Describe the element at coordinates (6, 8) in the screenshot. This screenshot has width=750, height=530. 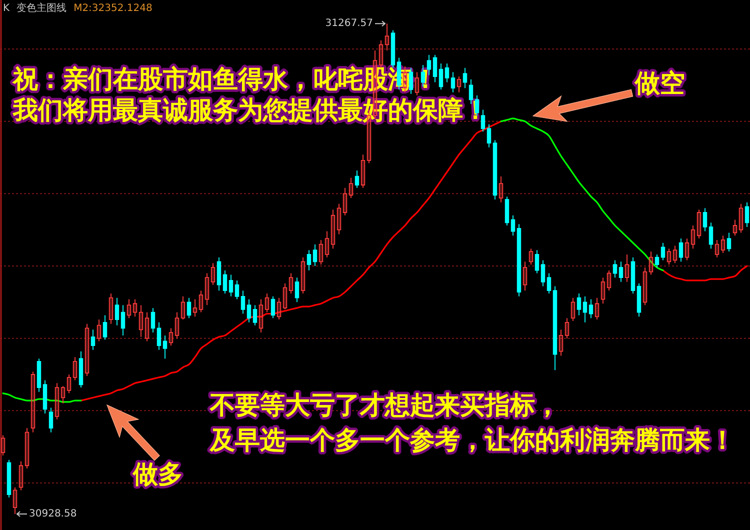
I see `annotation: K` at that location.